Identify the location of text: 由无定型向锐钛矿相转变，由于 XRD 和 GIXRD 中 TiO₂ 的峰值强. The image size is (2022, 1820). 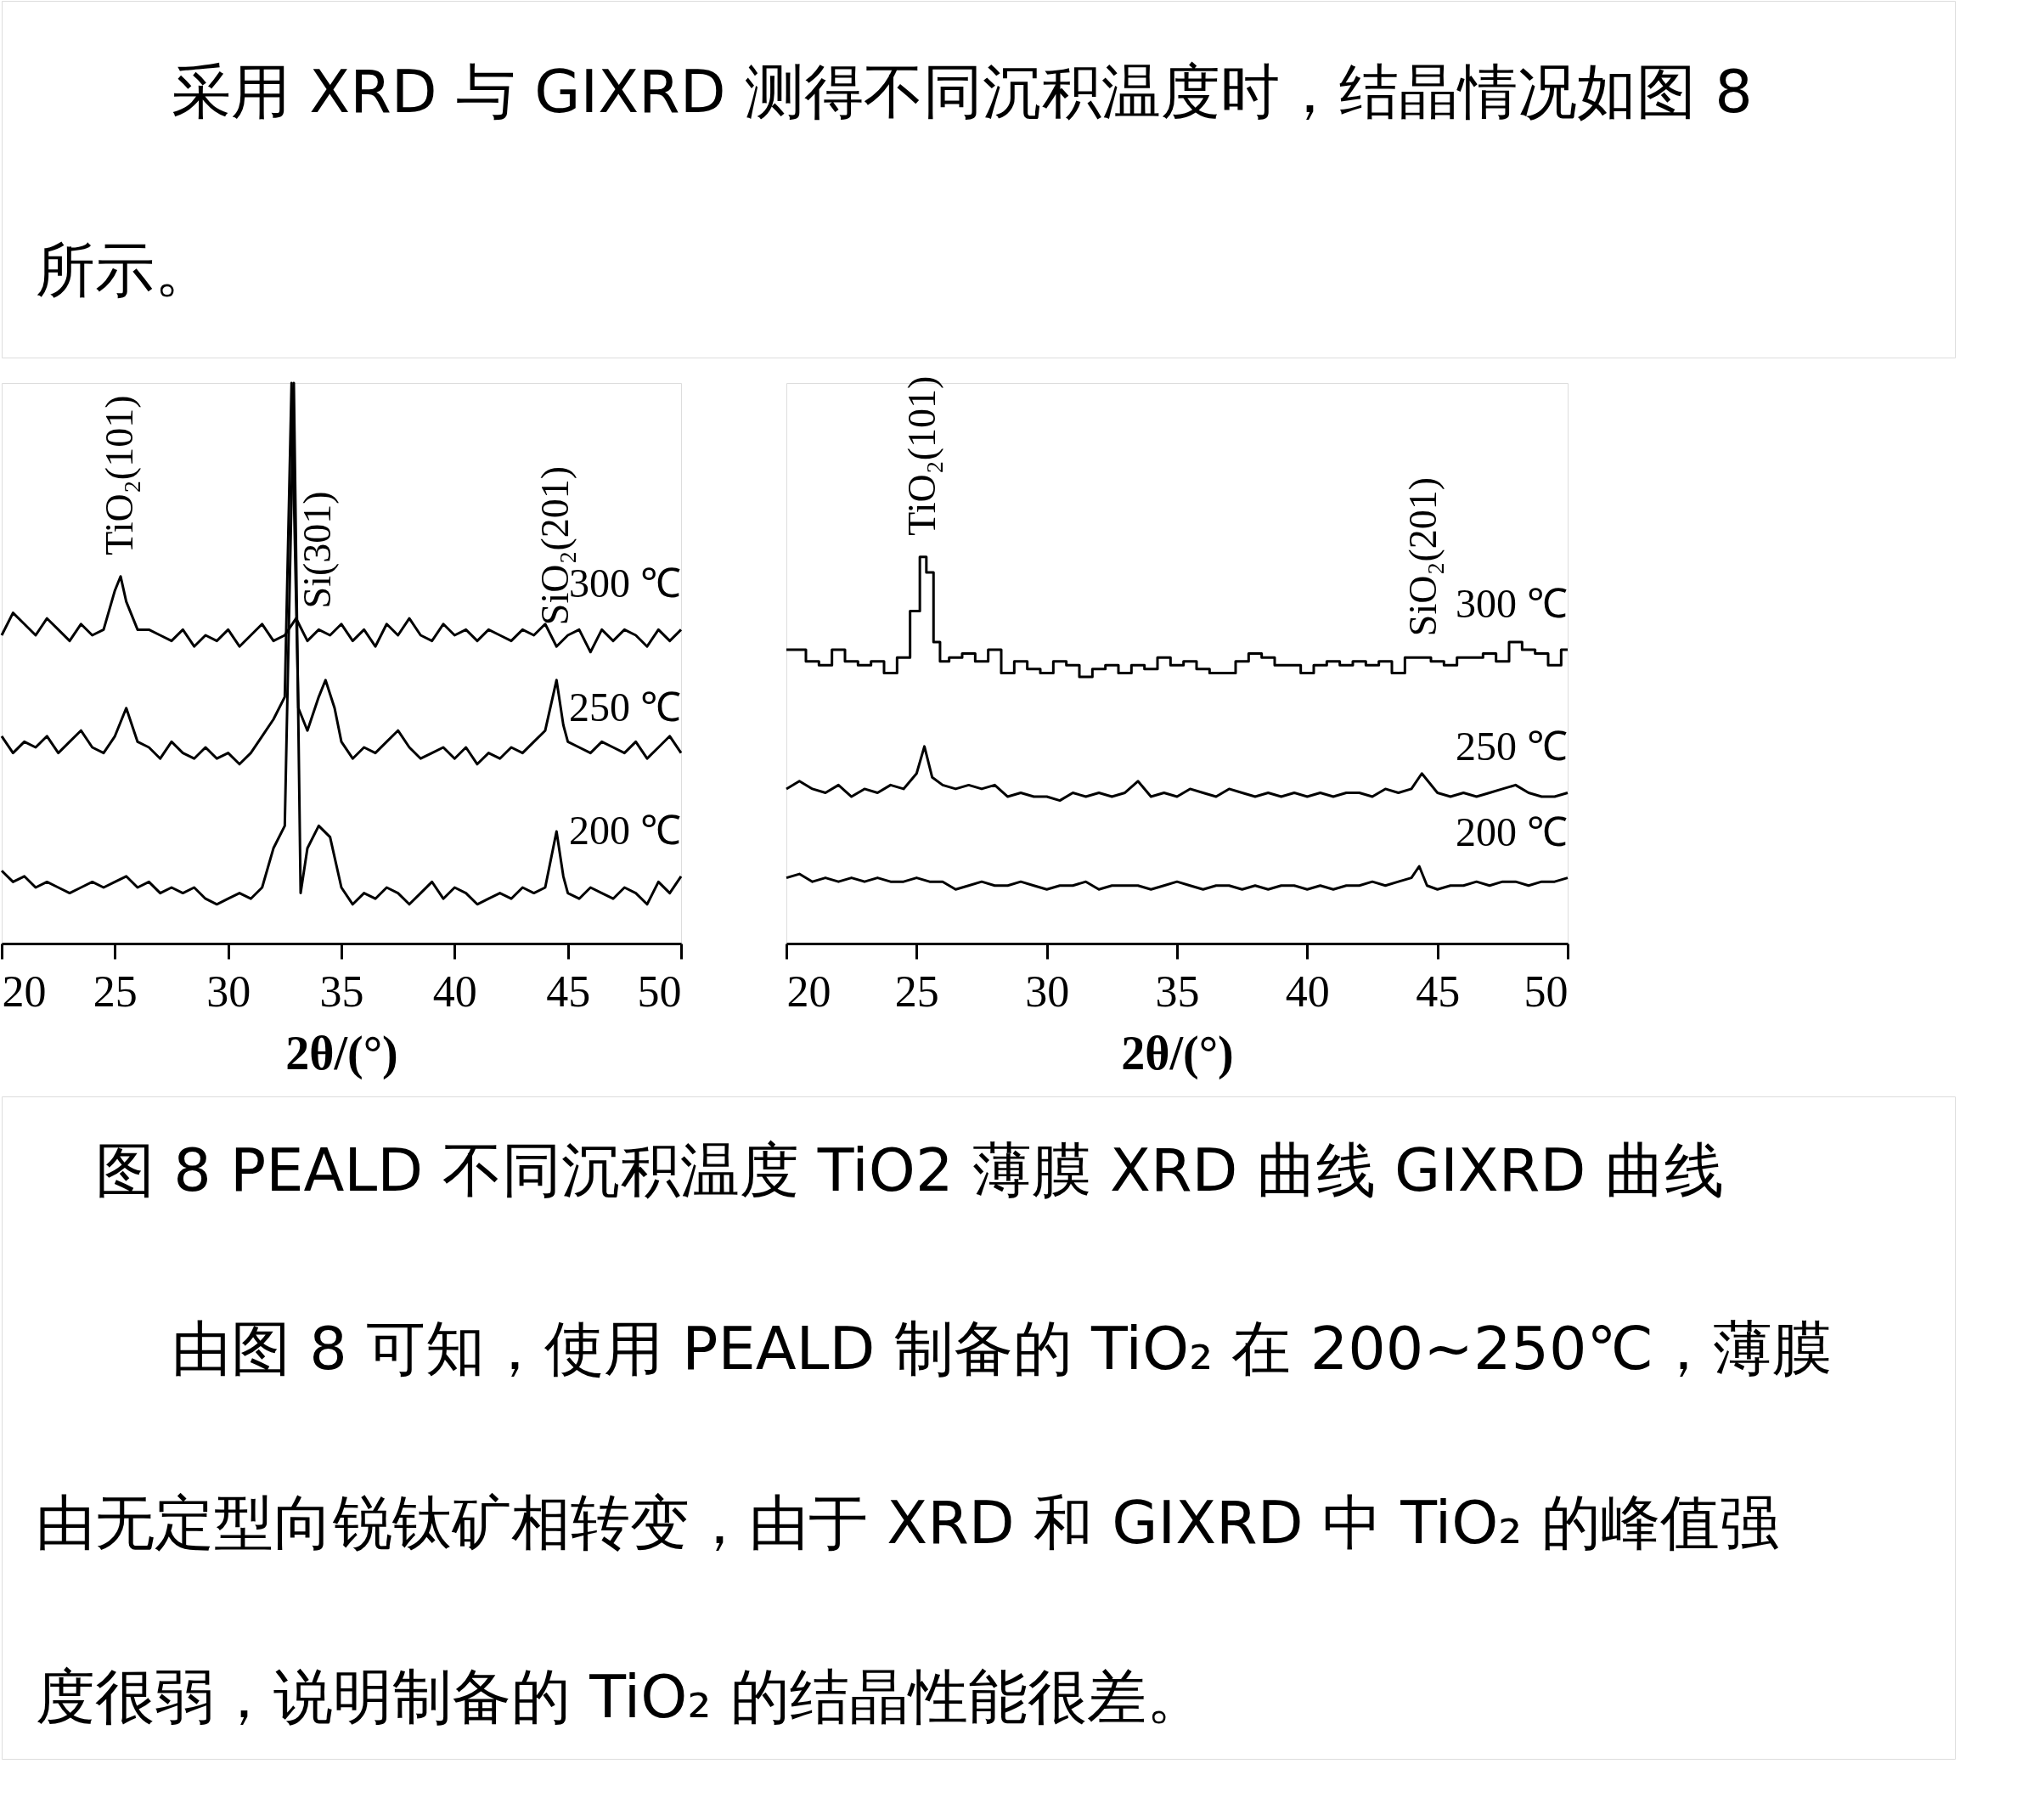
(908, 1523).